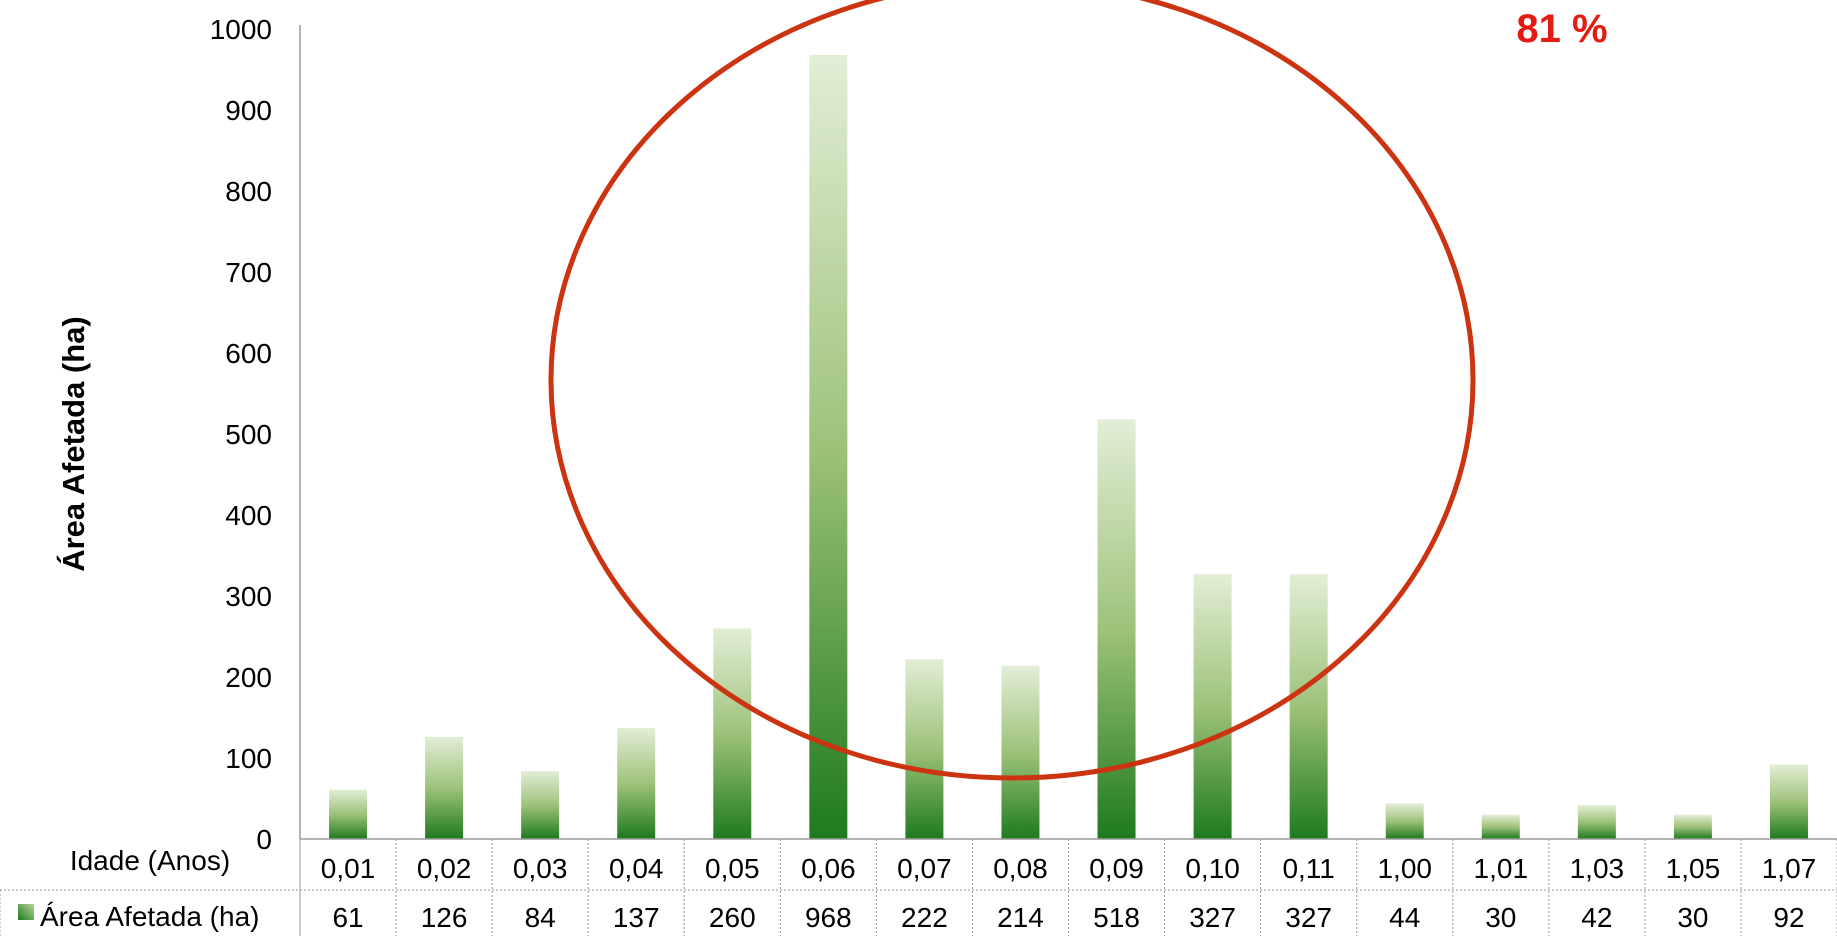  I want to click on y-tick-label: 800, so click(248, 191).